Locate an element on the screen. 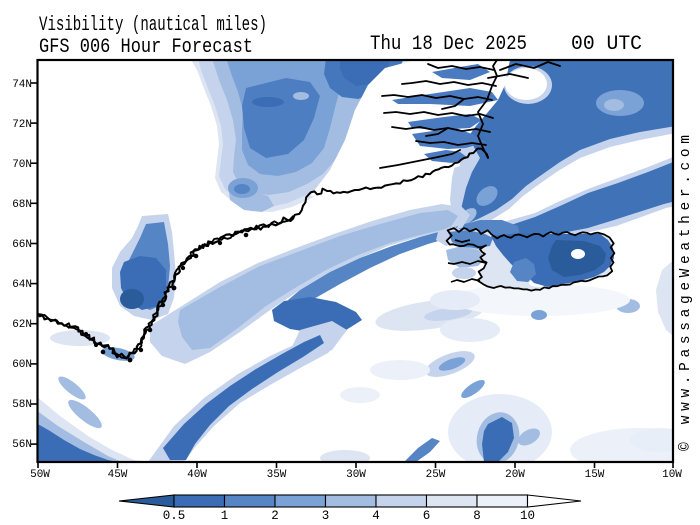  svg-text: 20W is located at coordinates (515, 475).